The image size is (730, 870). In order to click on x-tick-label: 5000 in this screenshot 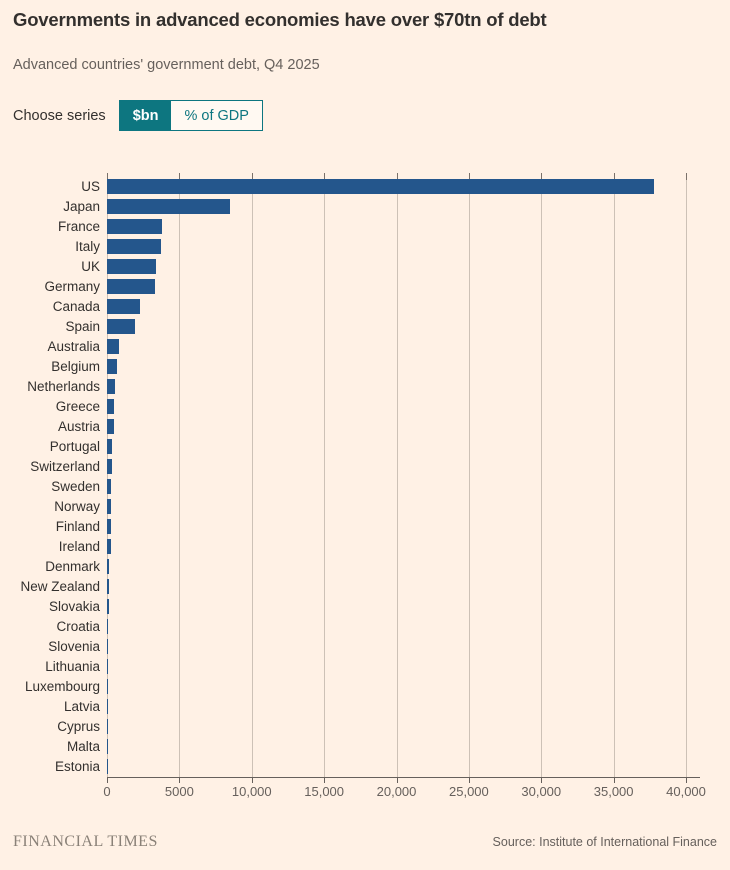, I will do `click(179, 791)`.